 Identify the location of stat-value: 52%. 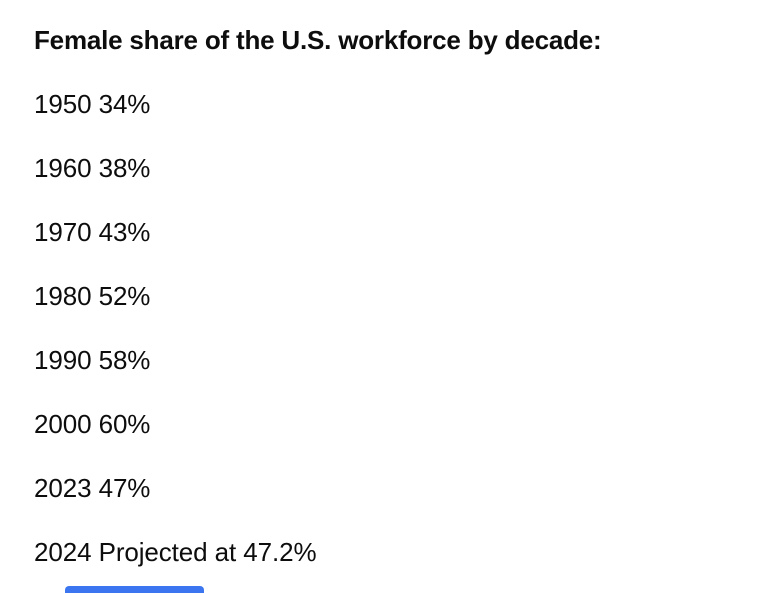
(124, 296).